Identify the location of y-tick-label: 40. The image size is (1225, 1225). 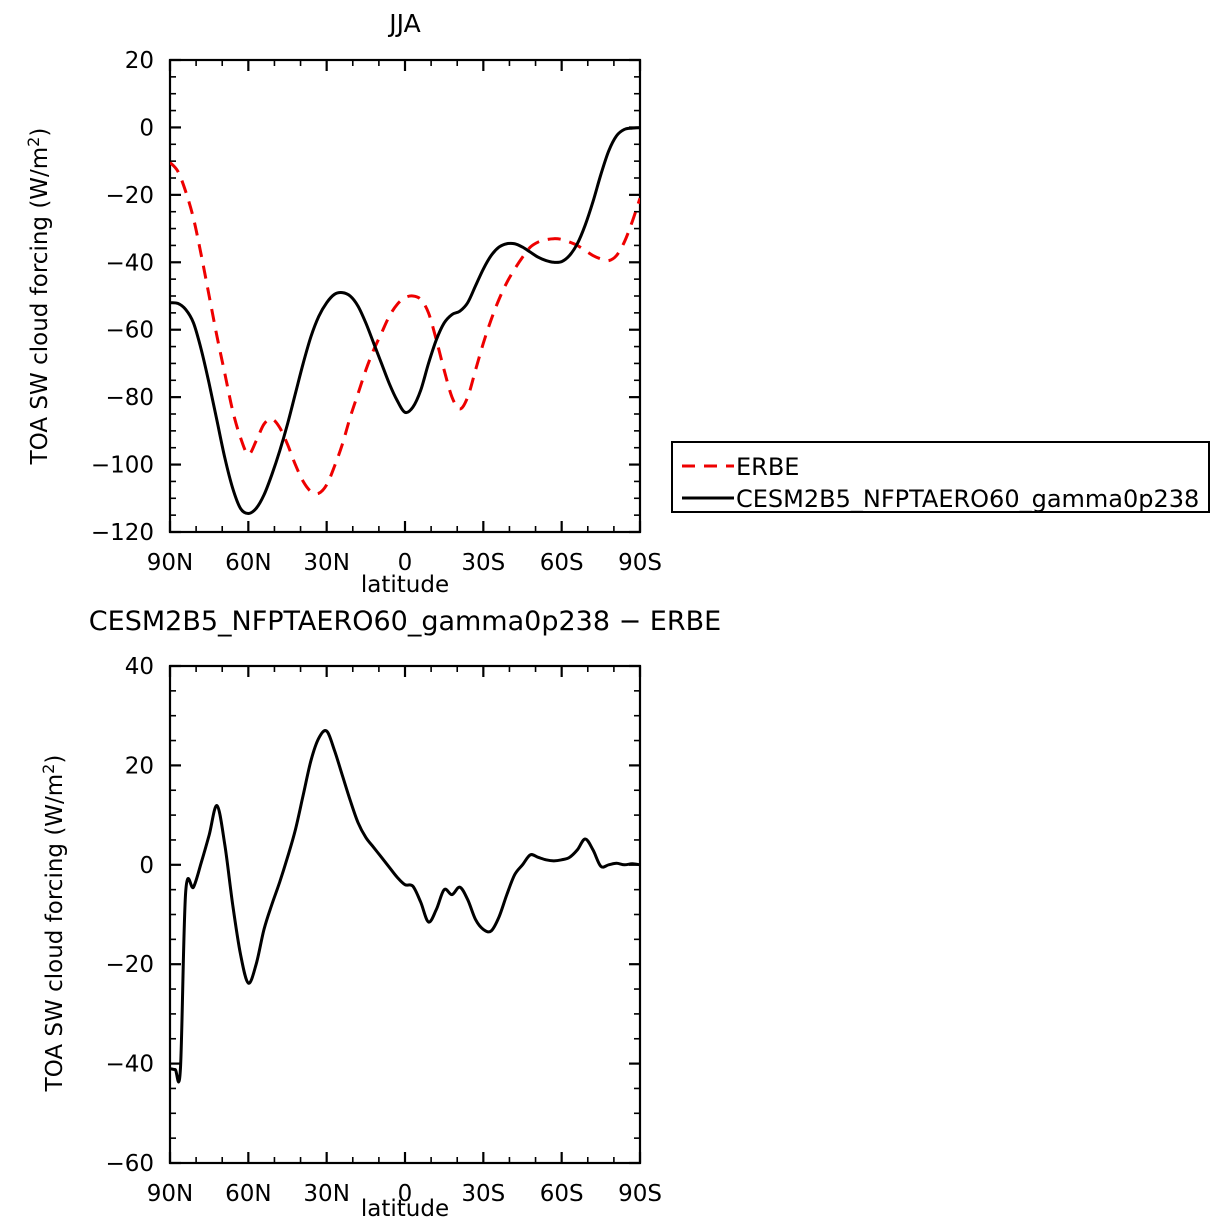
(139, 667).